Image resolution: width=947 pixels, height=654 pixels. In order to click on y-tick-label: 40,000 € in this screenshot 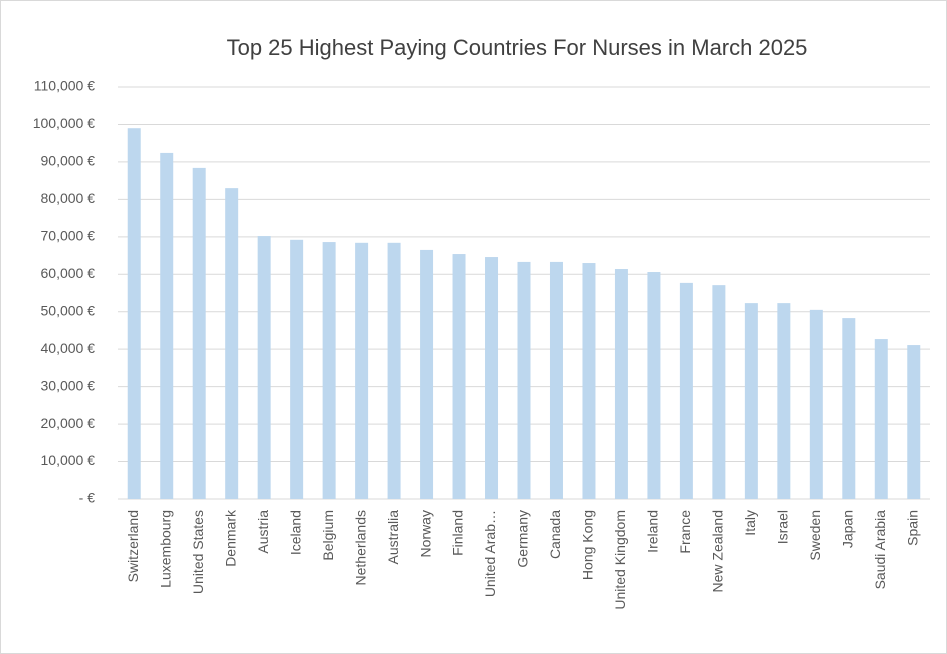, I will do `click(68, 348)`.